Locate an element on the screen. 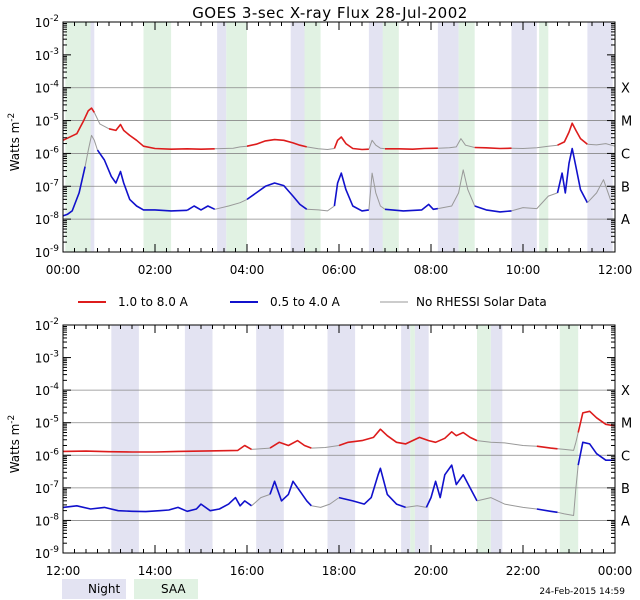 The width and height of the screenshot is (640, 600). bottom-flare-class-label: X is located at coordinates (625, 391).